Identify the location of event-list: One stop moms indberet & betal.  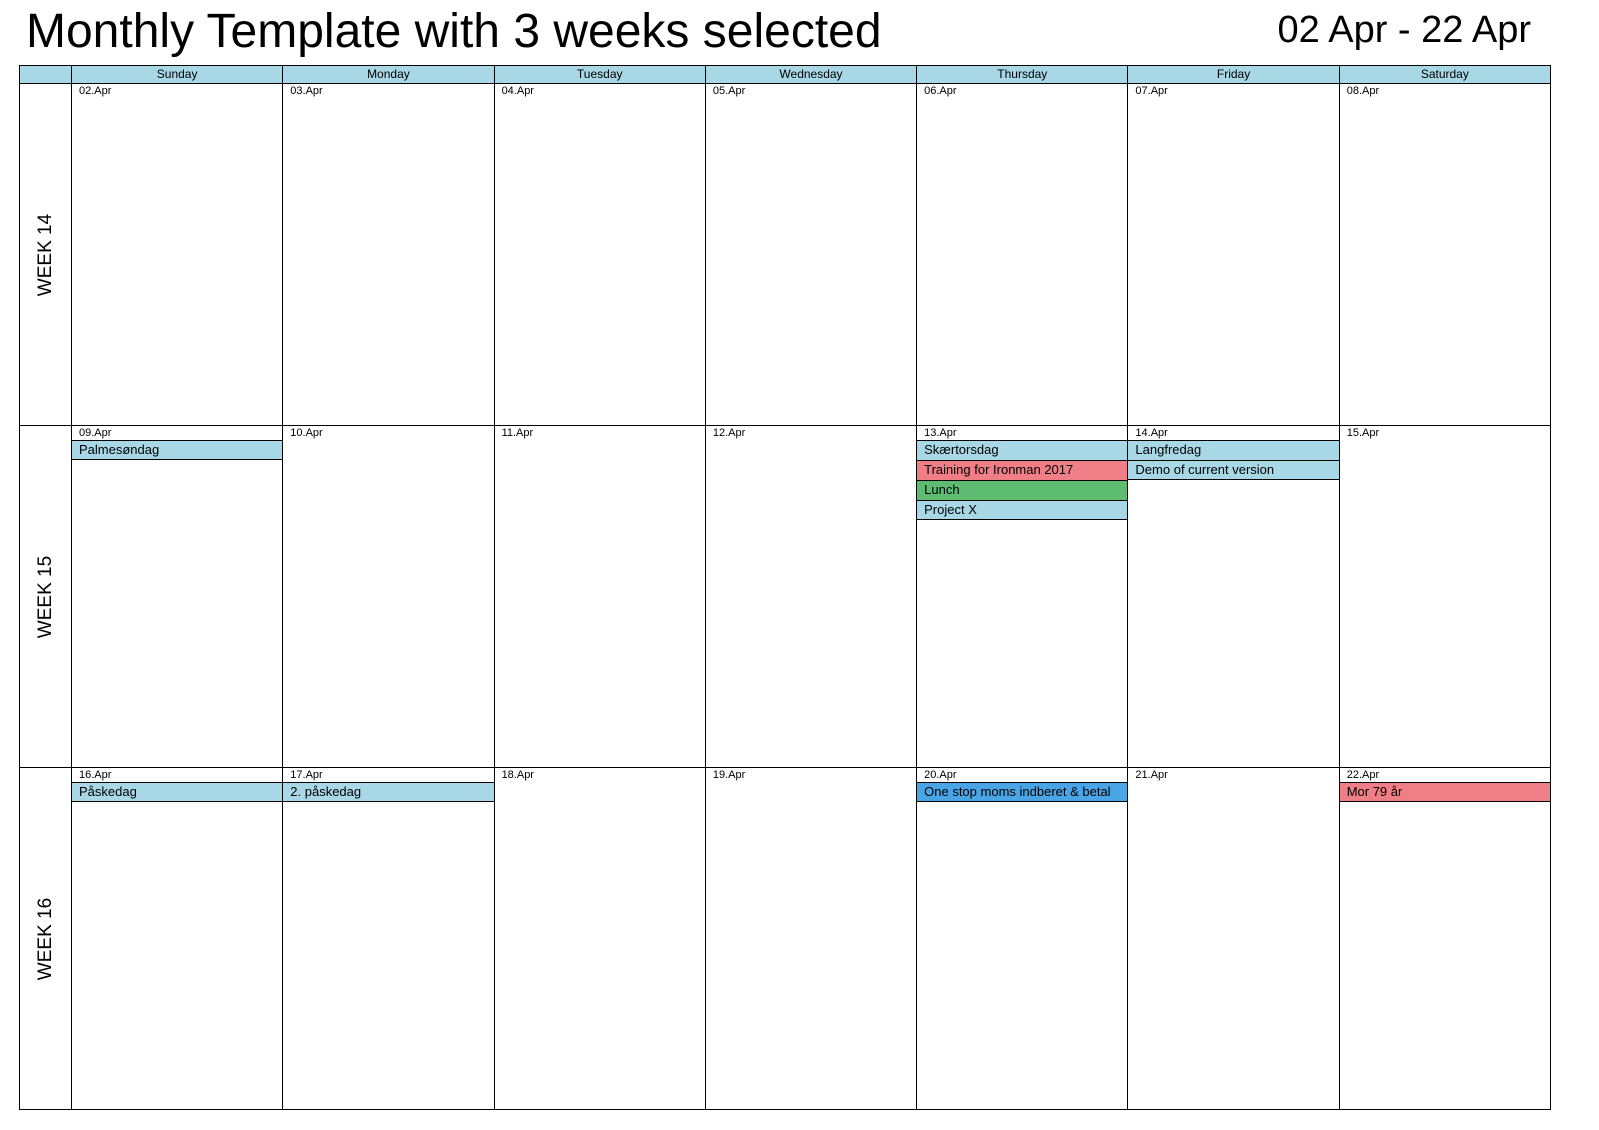
(1022, 792).